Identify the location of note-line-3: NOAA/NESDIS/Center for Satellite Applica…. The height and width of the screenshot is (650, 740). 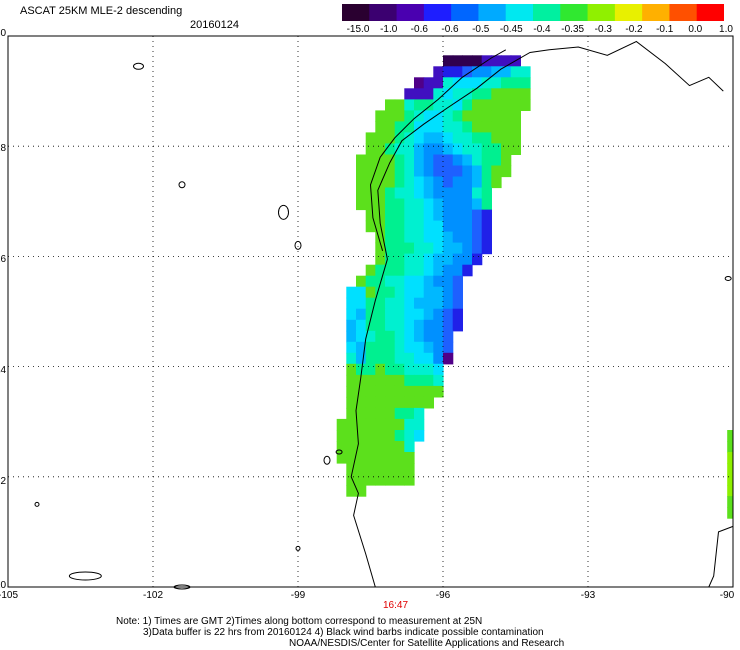
(427, 643).